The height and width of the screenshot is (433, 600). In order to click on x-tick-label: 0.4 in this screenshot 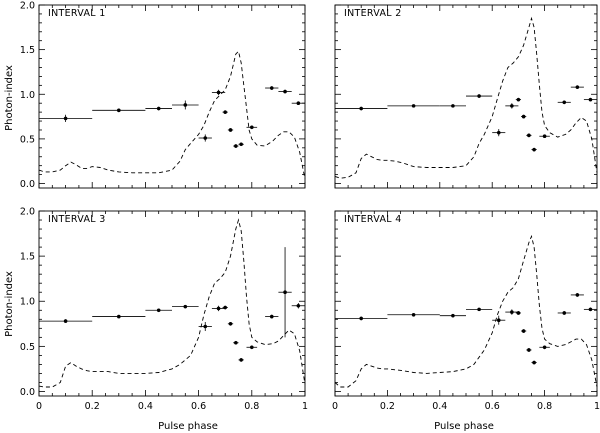, I will do `click(439, 406)`.